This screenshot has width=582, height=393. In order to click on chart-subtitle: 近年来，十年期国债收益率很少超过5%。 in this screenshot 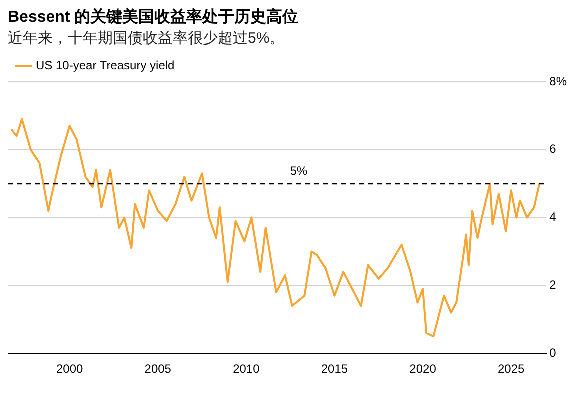, I will do `click(147, 39)`.